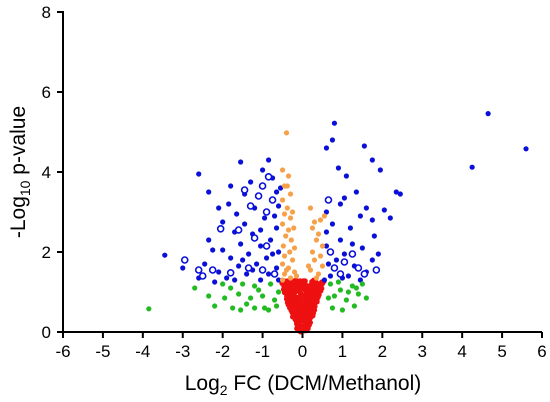 The image size is (550, 402). Describe the element at coordinates (46, 92) in the screenshot. I see `y-tick-label: 6` at that location.